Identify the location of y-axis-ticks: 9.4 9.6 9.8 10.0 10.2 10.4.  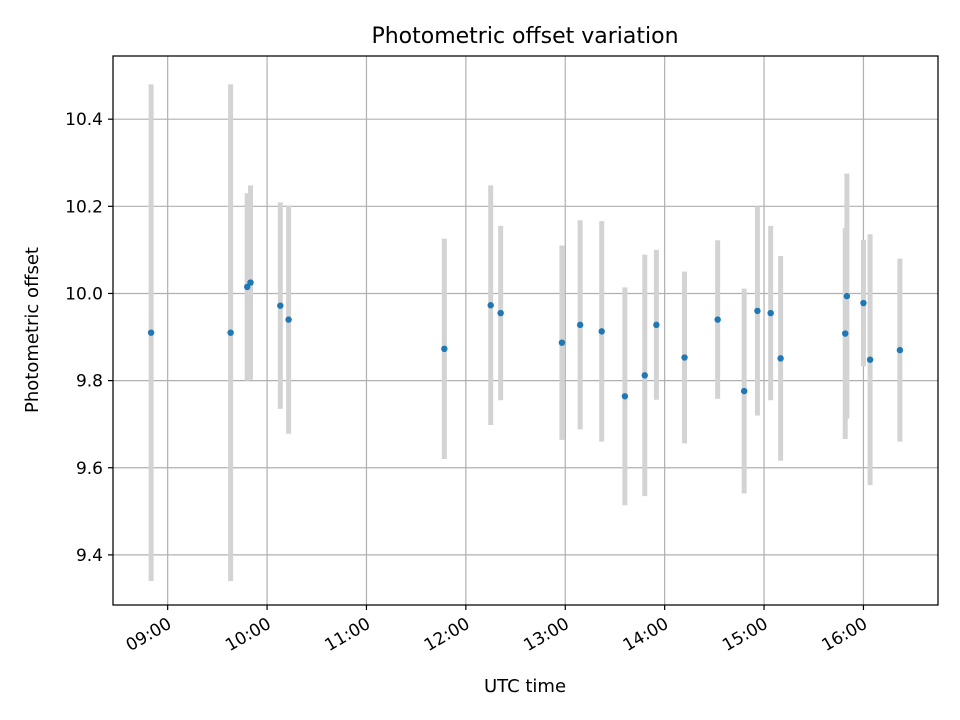
(89, 338).